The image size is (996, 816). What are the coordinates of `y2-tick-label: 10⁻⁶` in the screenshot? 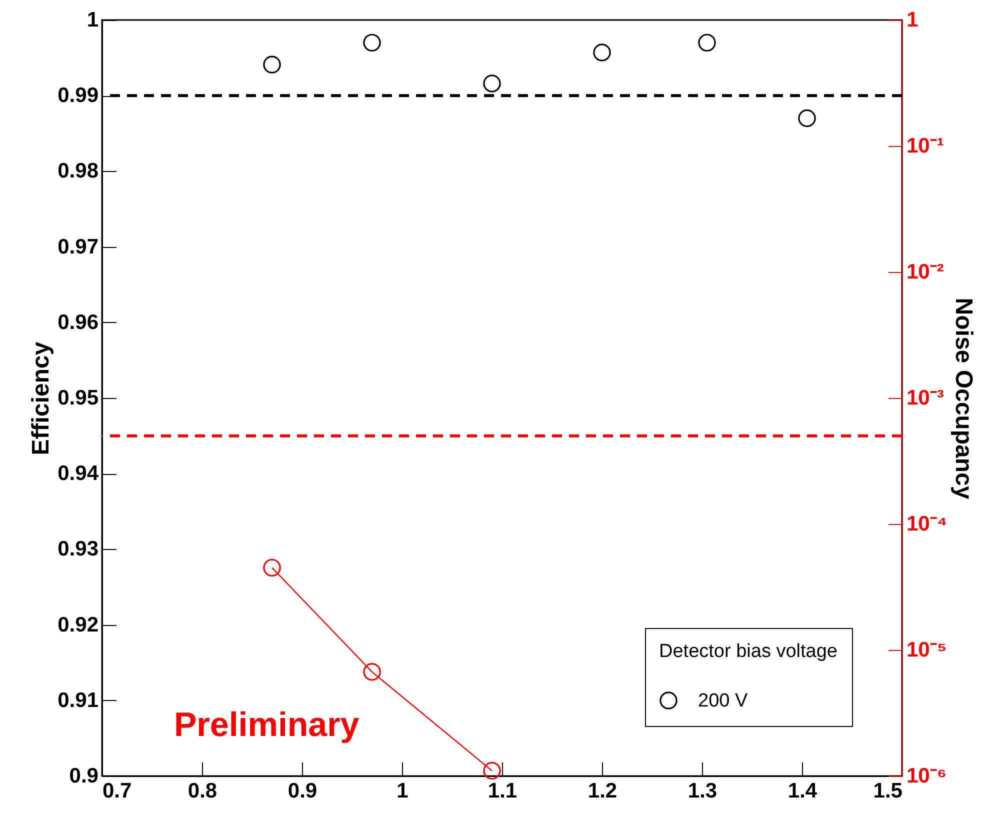 It's located at (926, 776).